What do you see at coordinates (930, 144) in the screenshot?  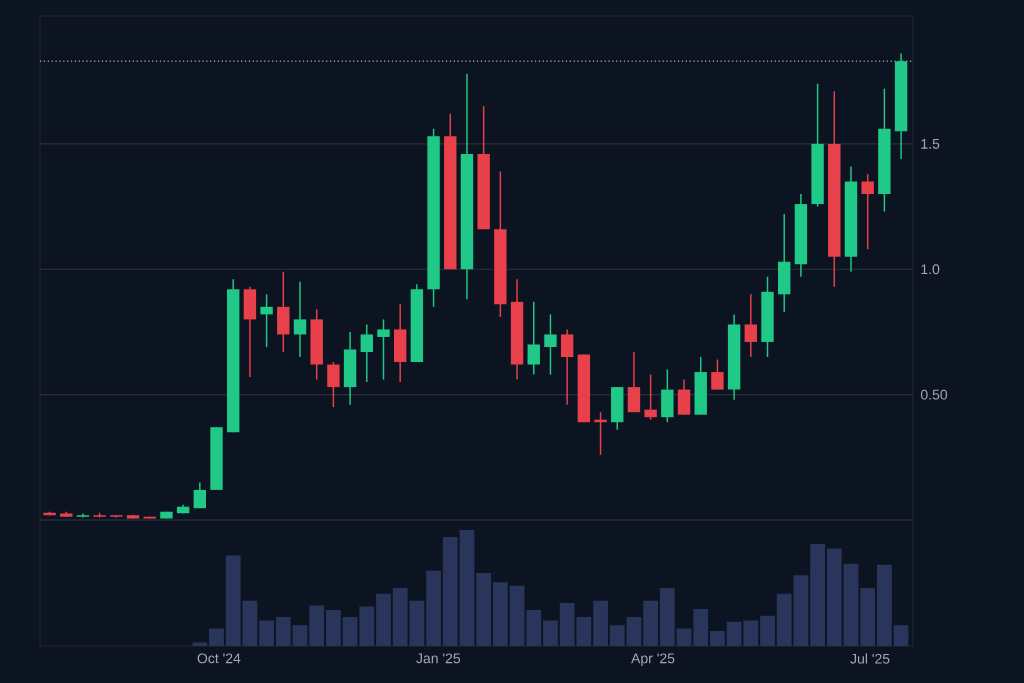 I see `y-tick-label: 1.5` at bounding box center [930, 144].